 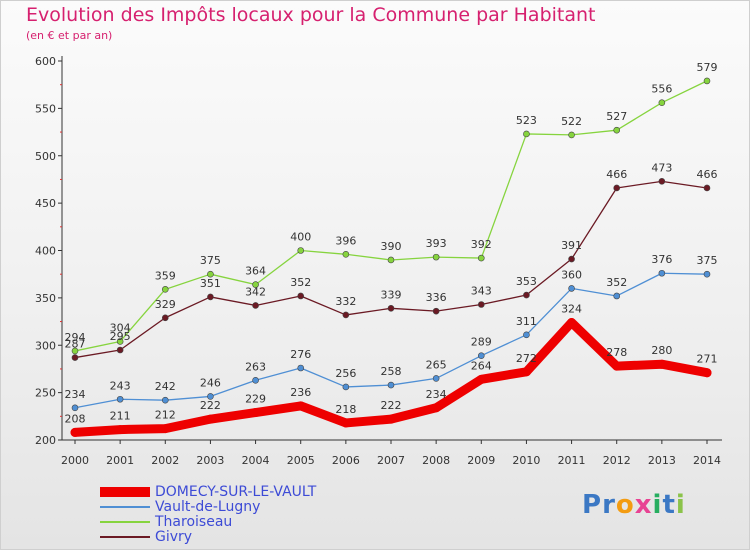 I want to click on x-tick-label: 2002, so click(x=165, y=460).